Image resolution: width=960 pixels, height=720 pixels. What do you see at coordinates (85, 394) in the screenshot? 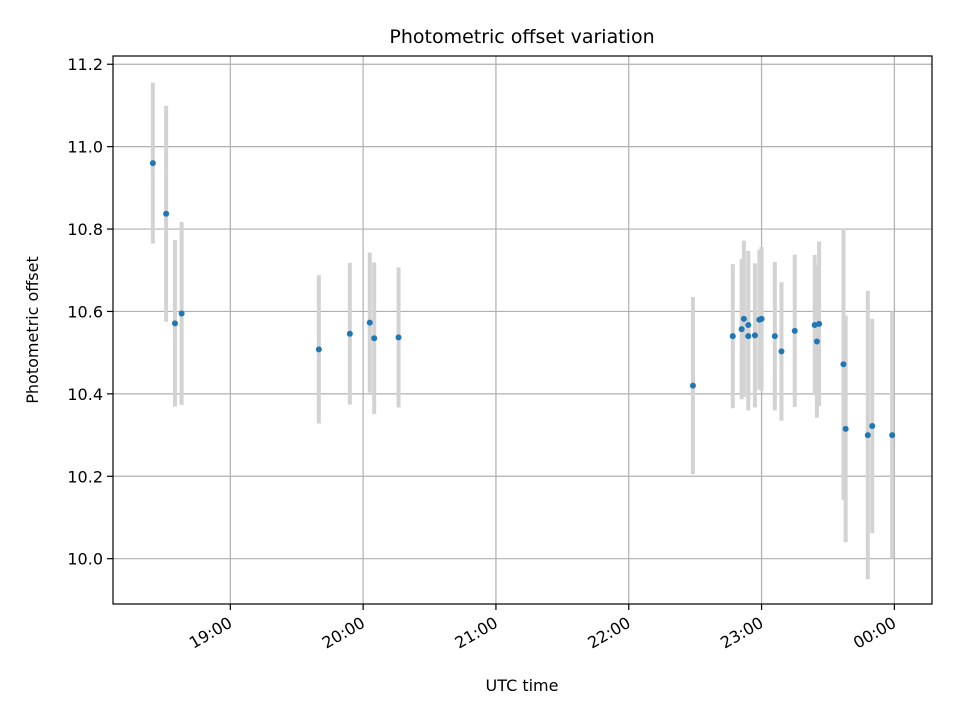
I see `y-tick-label: 10.4` at bounding box center [85, 394].